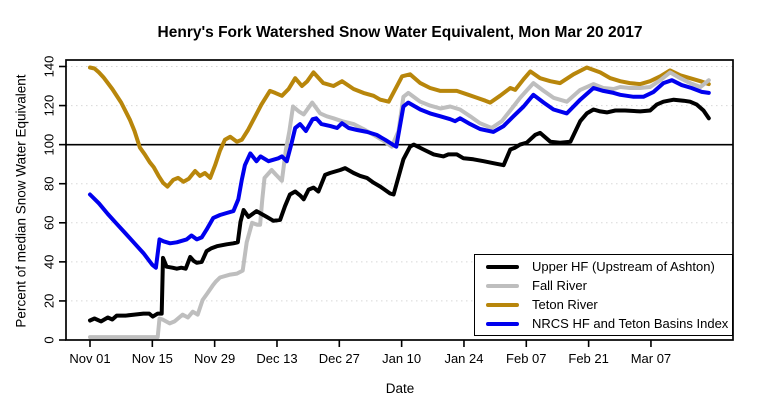 The width and height of the screenshot is (768, 419). What do you see at coordinates (630, 323) in the screenshot?
I see `legend-label: NRCS HF and Teton Basins Index` at bounding box center [630, 323].